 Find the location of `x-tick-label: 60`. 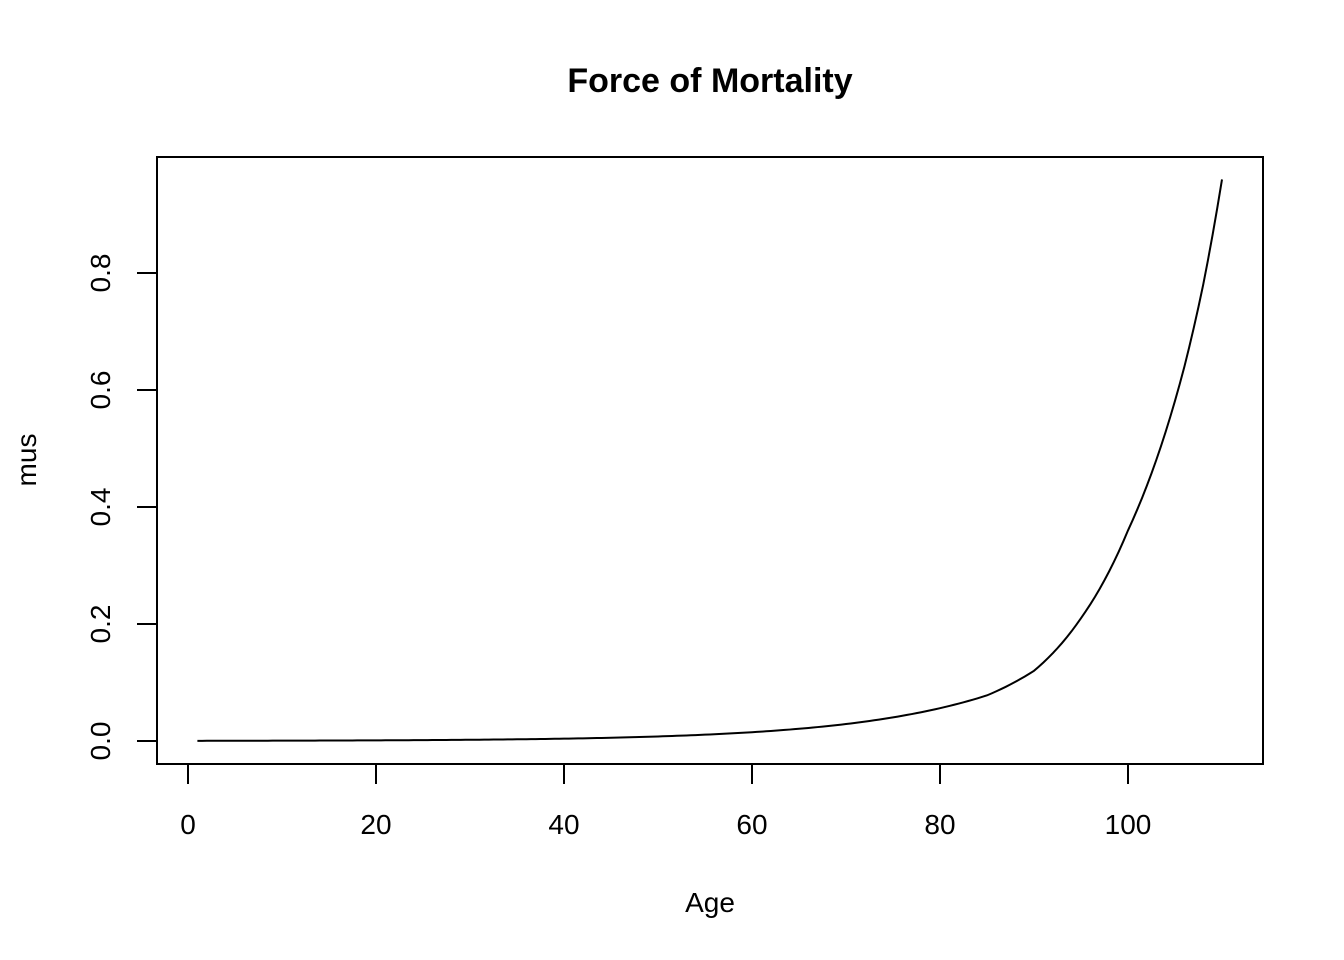

x-tick-label: 60 is located at coordinates (751, 824).